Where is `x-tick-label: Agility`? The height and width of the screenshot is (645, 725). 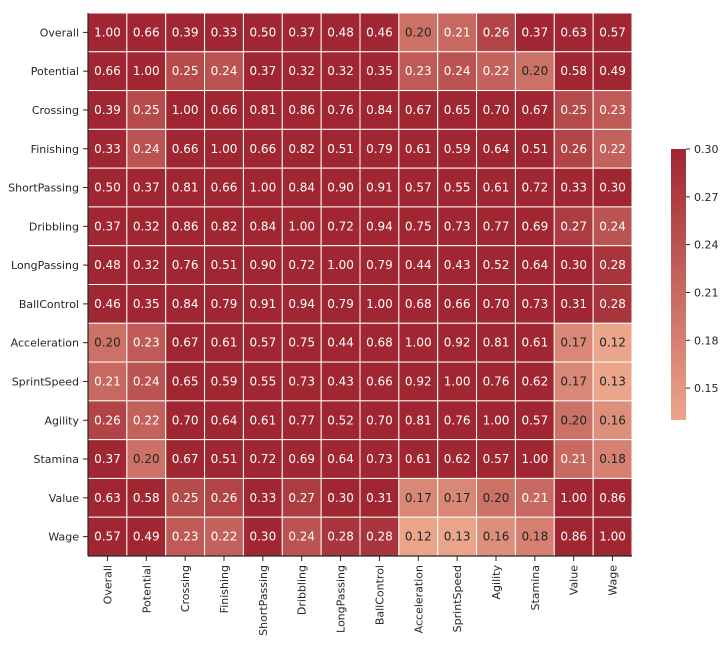
x-tick-label: Agility is located at coordinates (496, 582).